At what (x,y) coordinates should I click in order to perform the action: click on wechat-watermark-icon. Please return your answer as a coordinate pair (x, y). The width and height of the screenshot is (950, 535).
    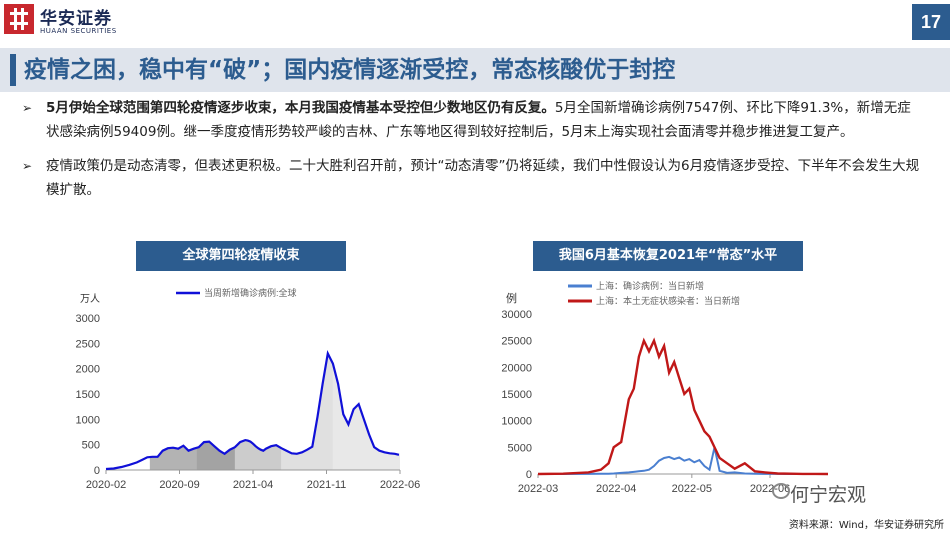
    Looking at the image, I should click on (781, 491).